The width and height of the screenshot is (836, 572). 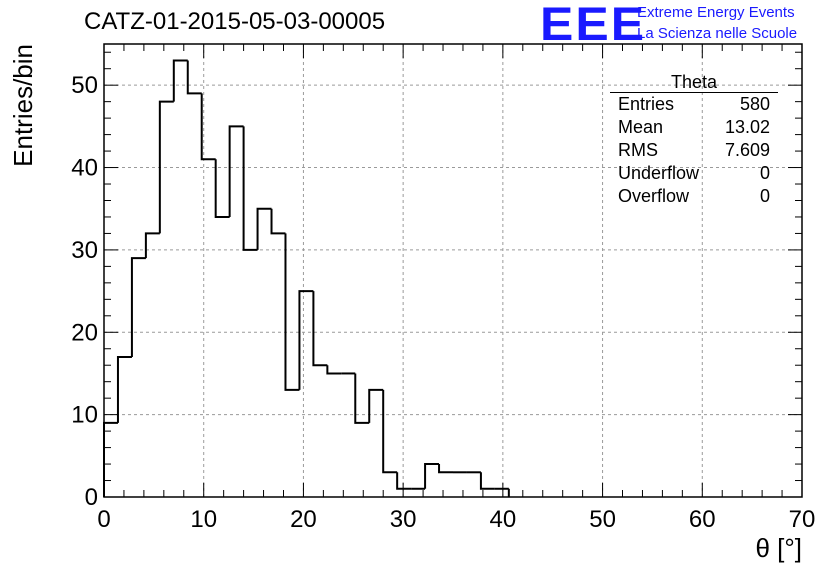 I want to click on y-axis-label: Entries/bin, so click(x=23, y=105).